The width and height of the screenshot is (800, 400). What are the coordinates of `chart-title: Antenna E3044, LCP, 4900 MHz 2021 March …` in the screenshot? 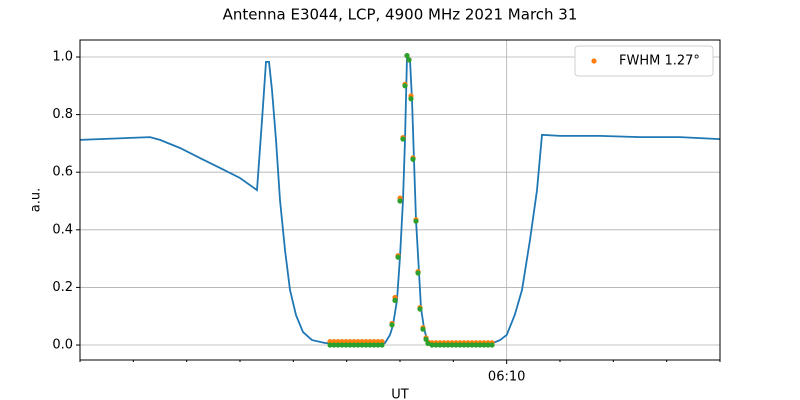 It's located at (400, 15).